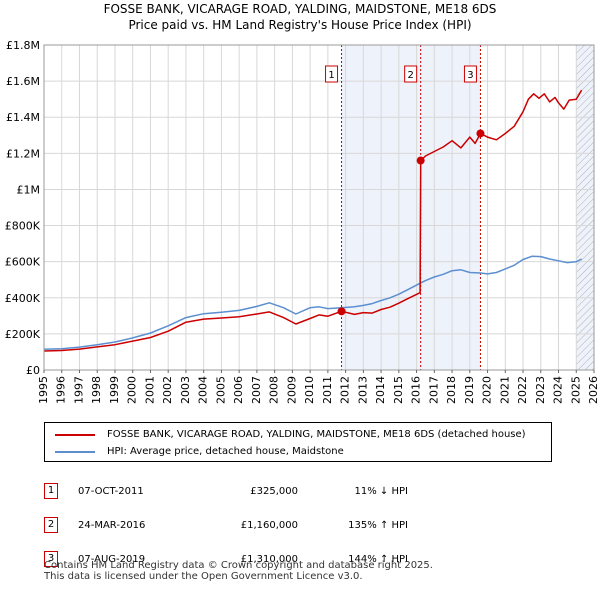 This screenshot has height=590, width=600. What do you see at coordinates (61, 390) in the screenshot?
I see `x-tick-label: 1996` at bounding box center [61, 390].